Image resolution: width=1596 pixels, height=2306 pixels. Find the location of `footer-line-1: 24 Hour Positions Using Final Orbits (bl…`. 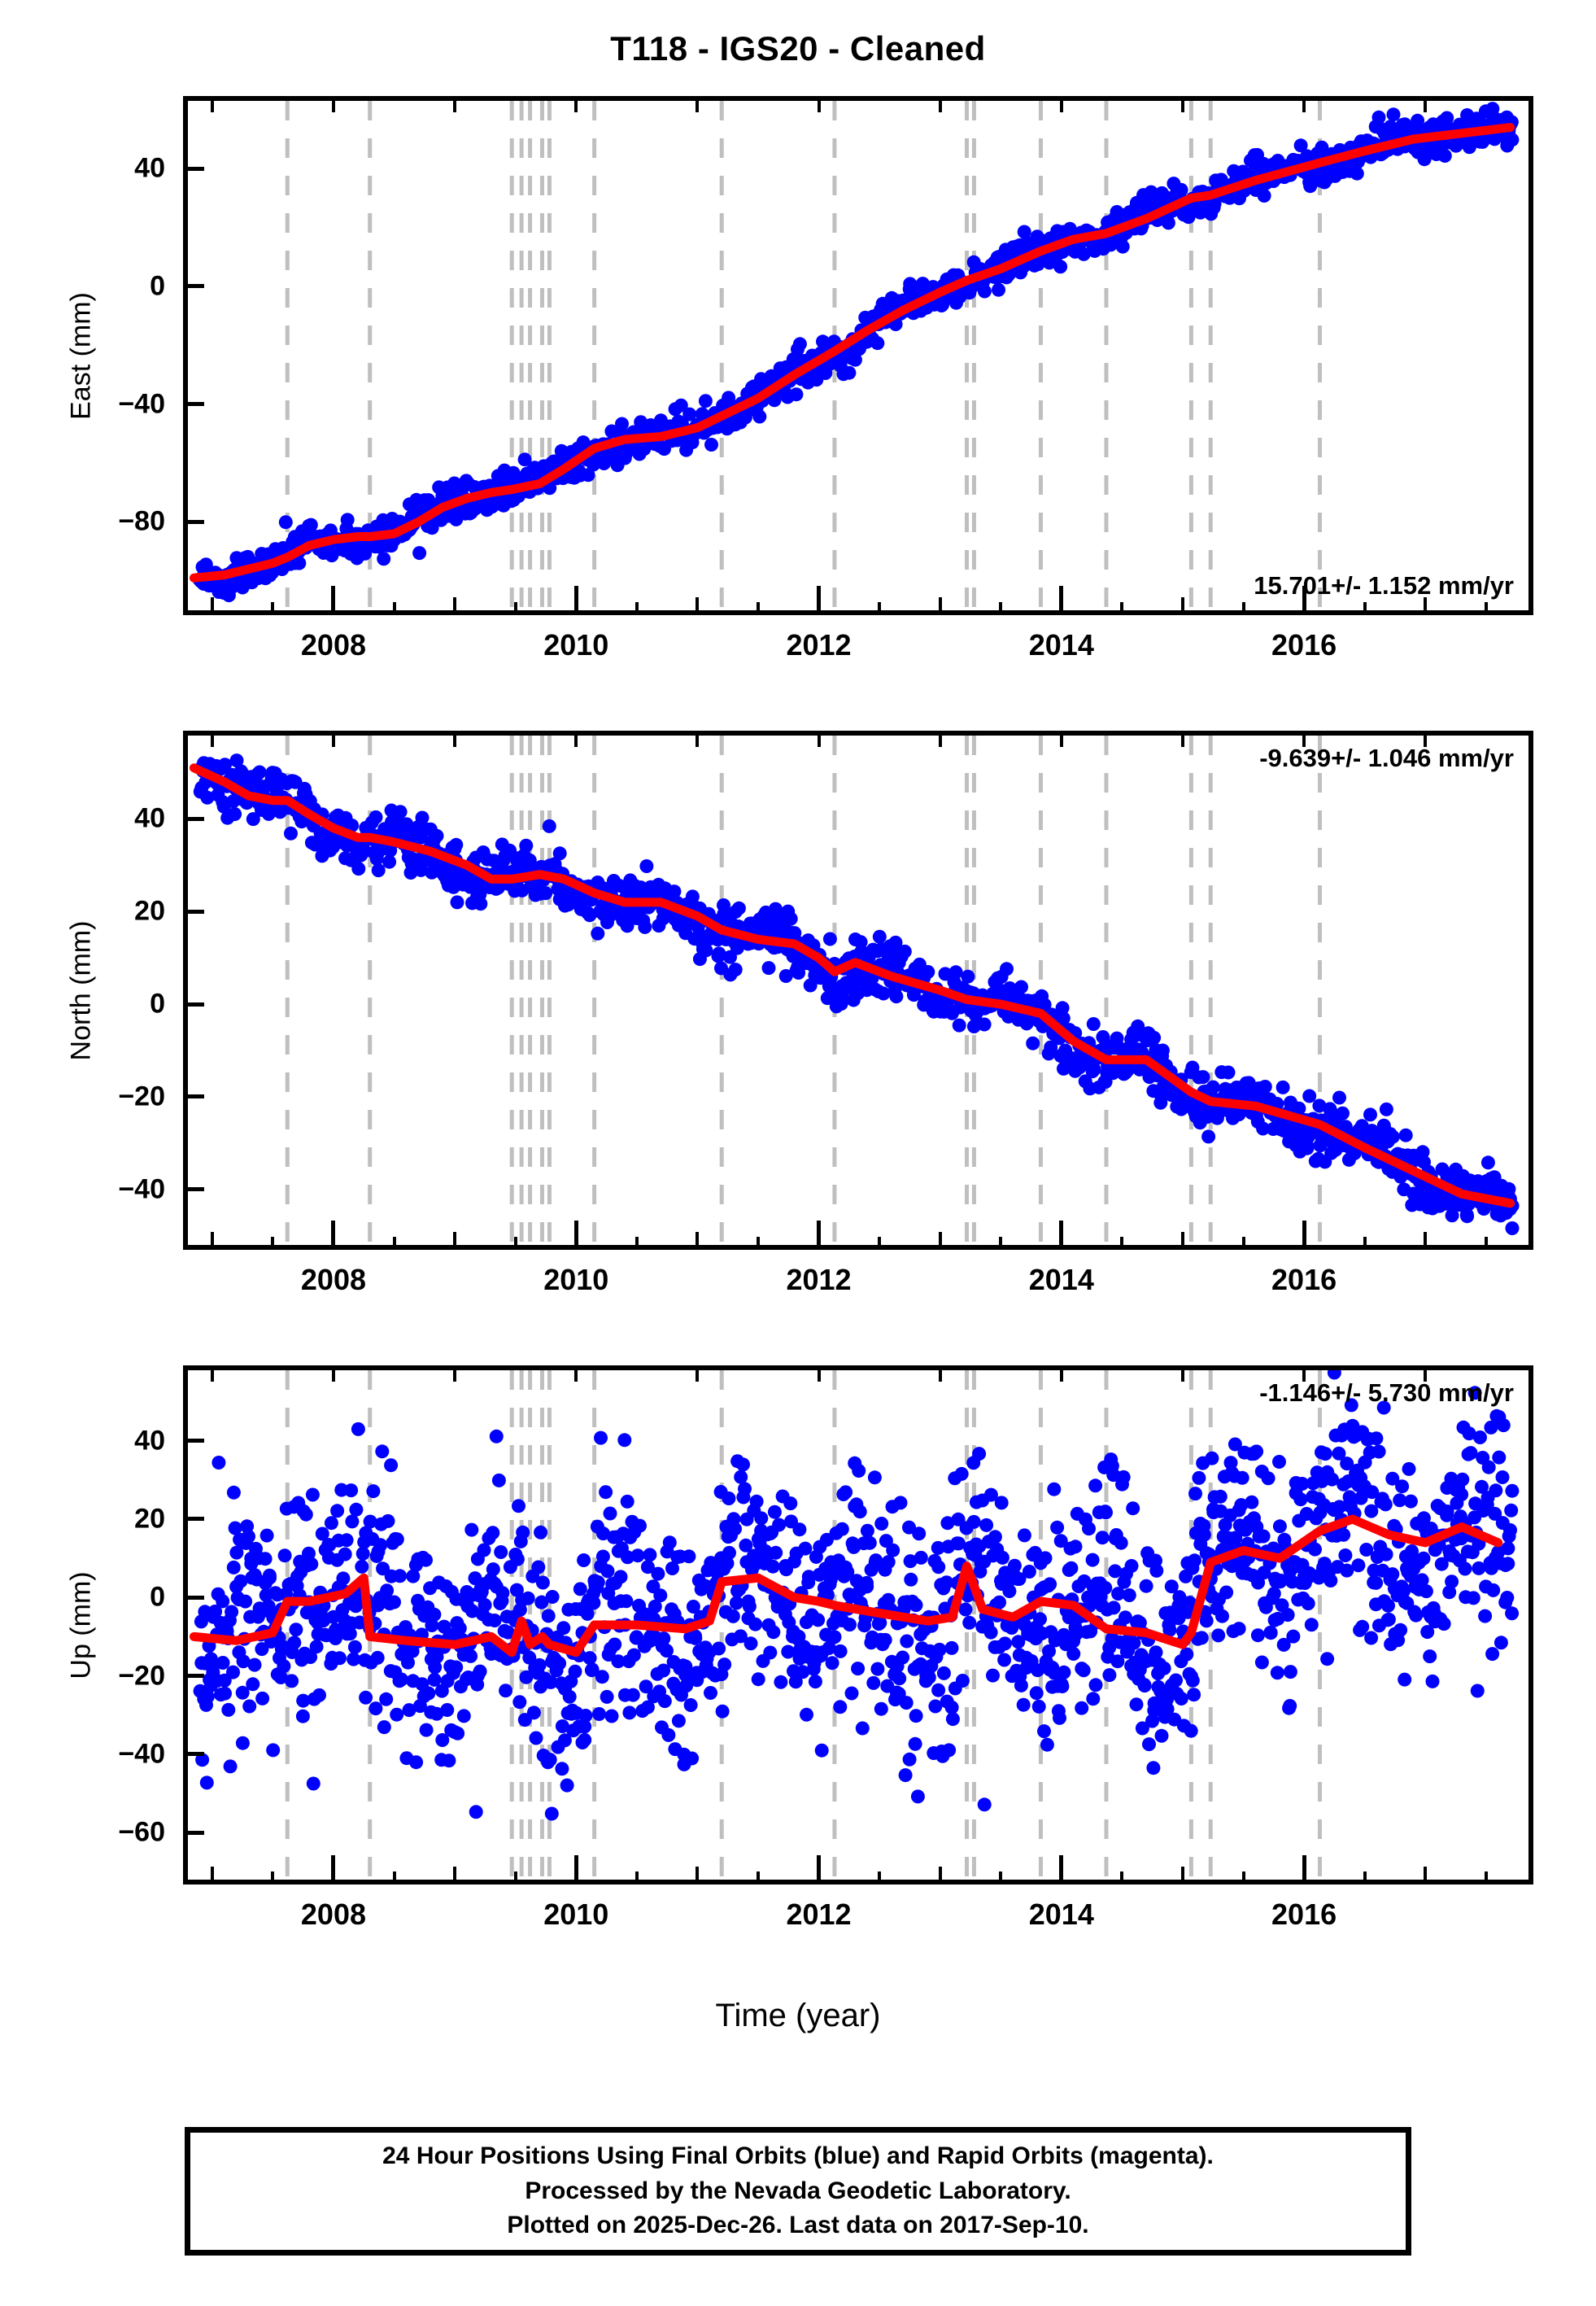

footer-line-1: 24 Hour Positions Using Final Orbits (bl… is located at coordinates (798, 2156).